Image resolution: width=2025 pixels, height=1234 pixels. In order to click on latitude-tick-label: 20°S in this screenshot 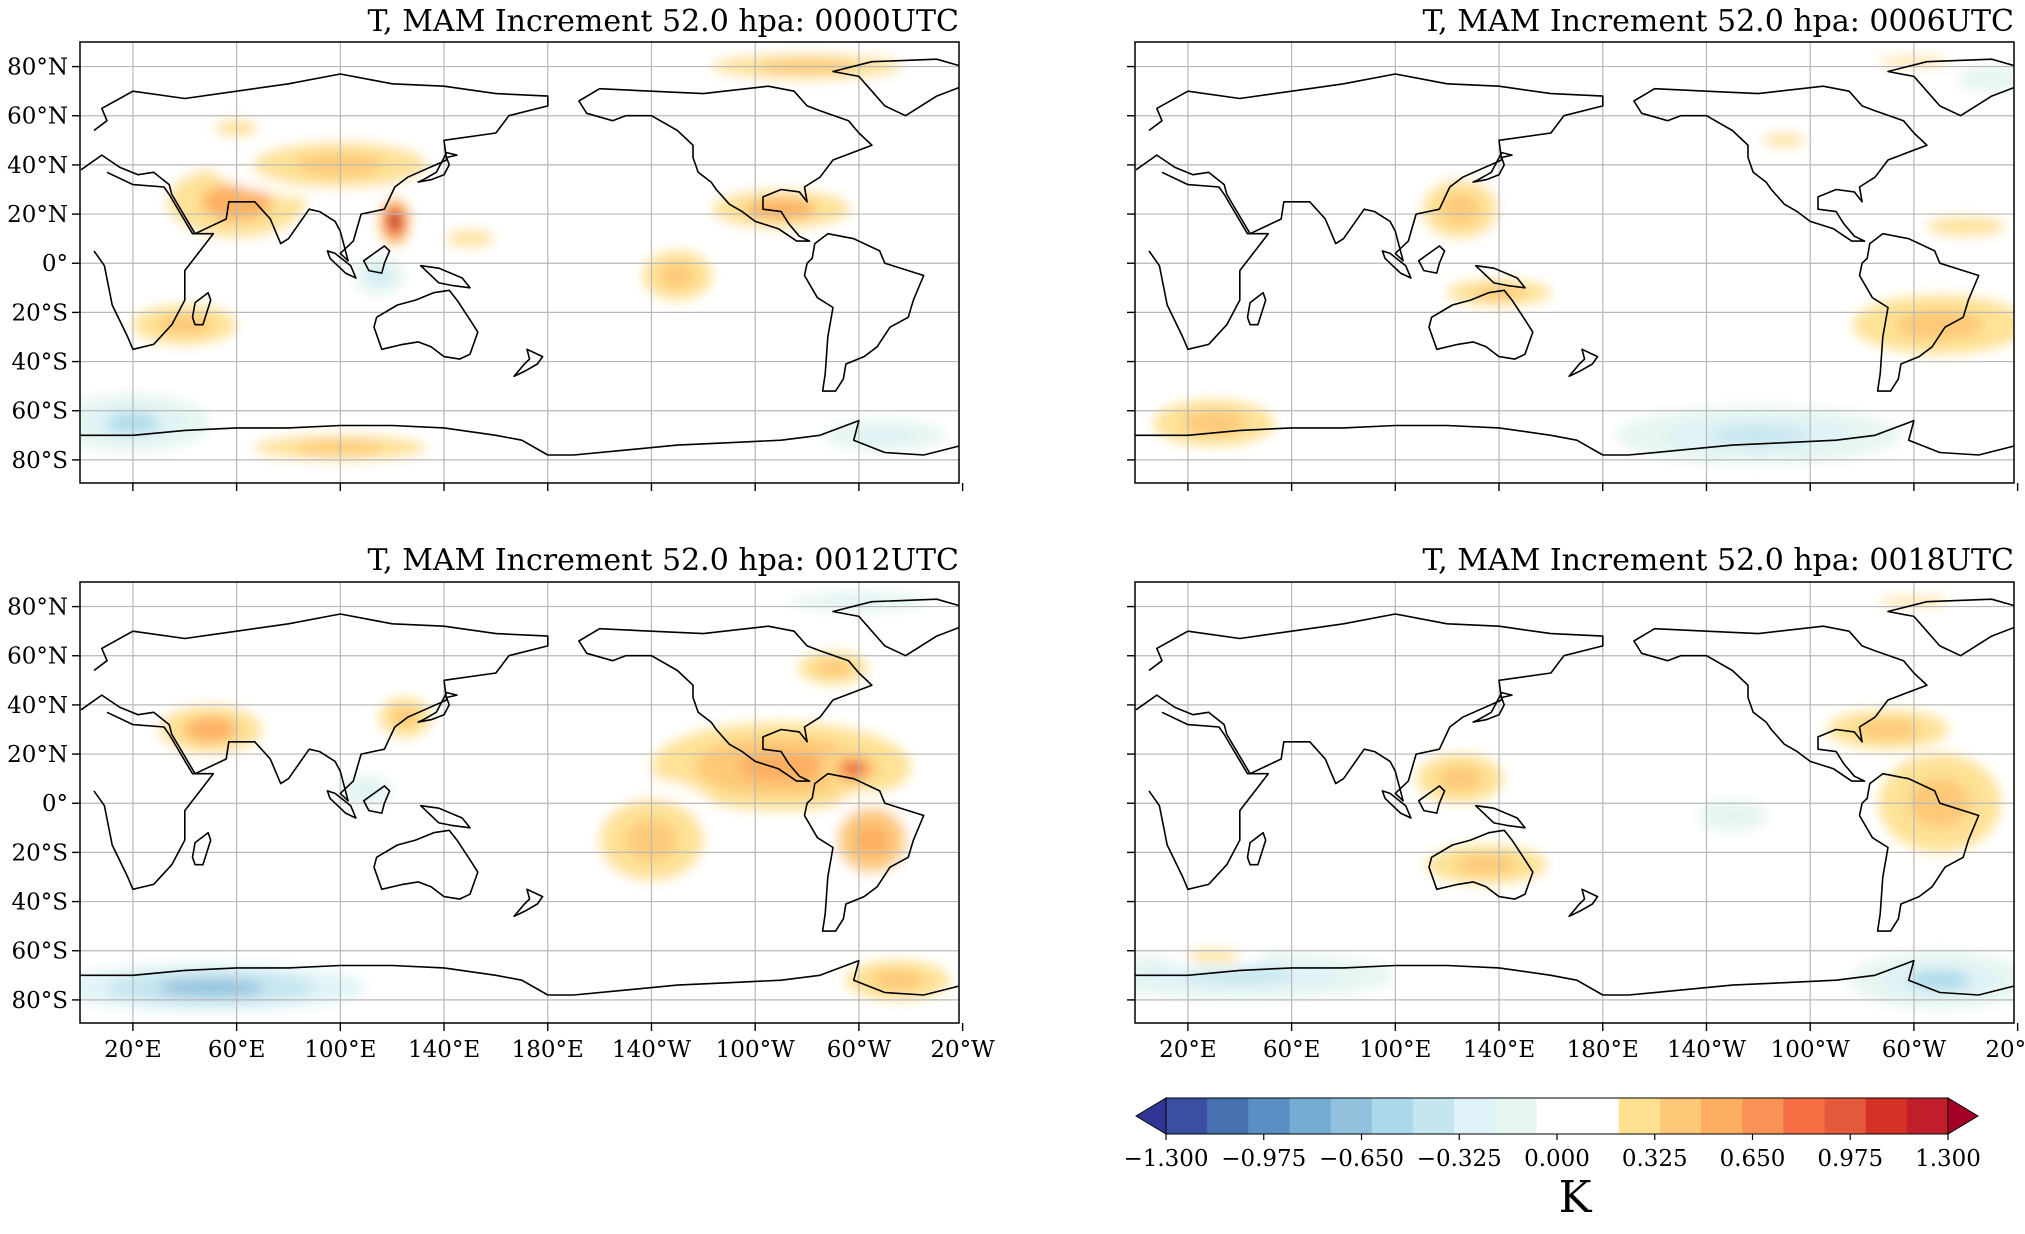, I will do `click(39, 853)`.